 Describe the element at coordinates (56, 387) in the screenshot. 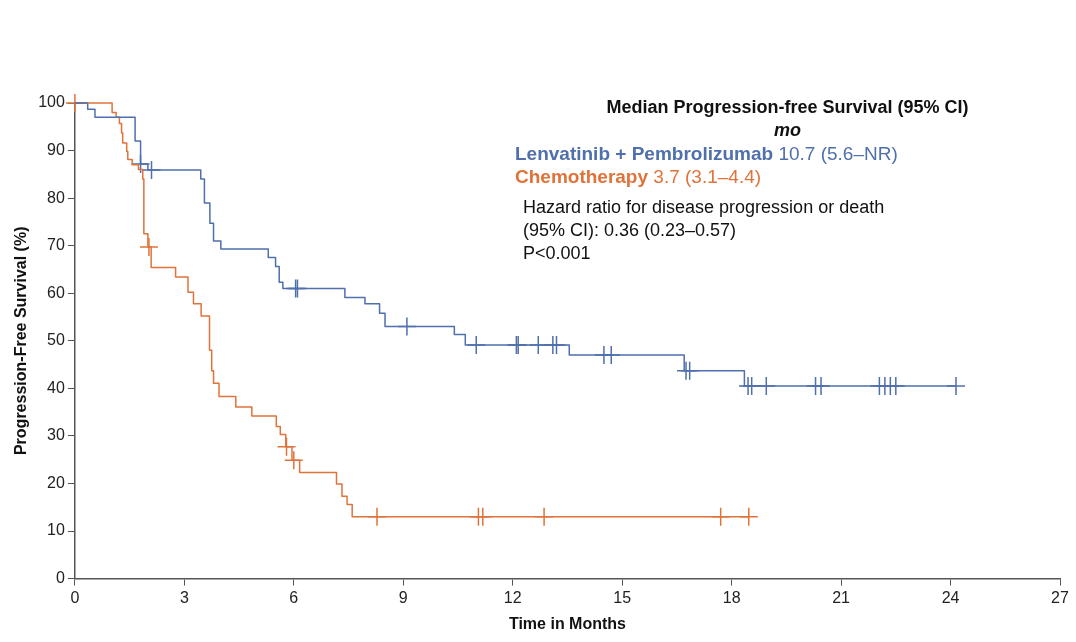

I see `y-tick-label: 40` at that location.